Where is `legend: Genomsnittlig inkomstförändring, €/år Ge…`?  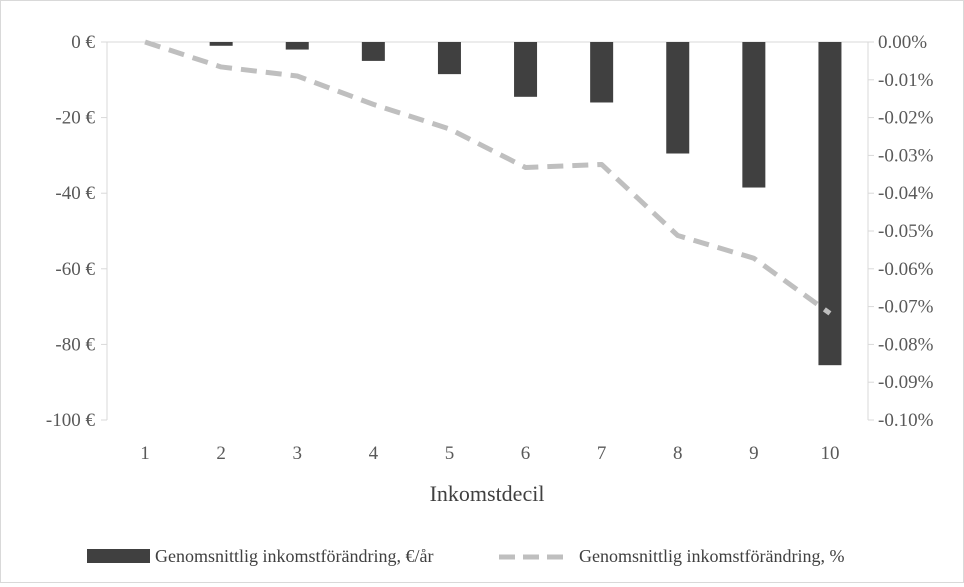 legend: Genomsnittlig inkomstförändring, €/år Ge… is located at coordinates (465, 556).